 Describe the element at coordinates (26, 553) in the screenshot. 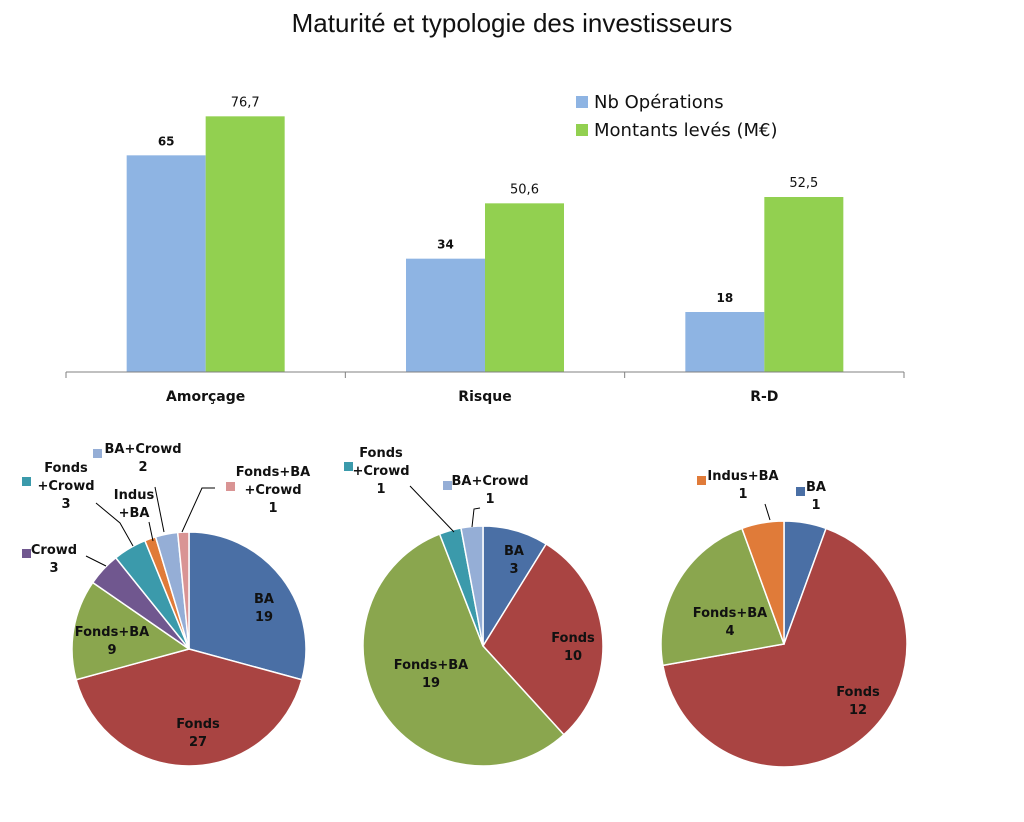

I see `pie1-label-marker-crowd` at that location.